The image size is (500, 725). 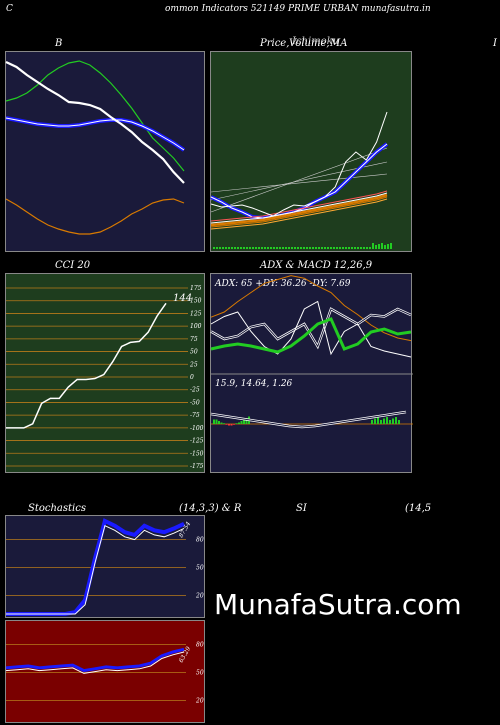 I want to click on volume-bars, so click(x=302, y=246).